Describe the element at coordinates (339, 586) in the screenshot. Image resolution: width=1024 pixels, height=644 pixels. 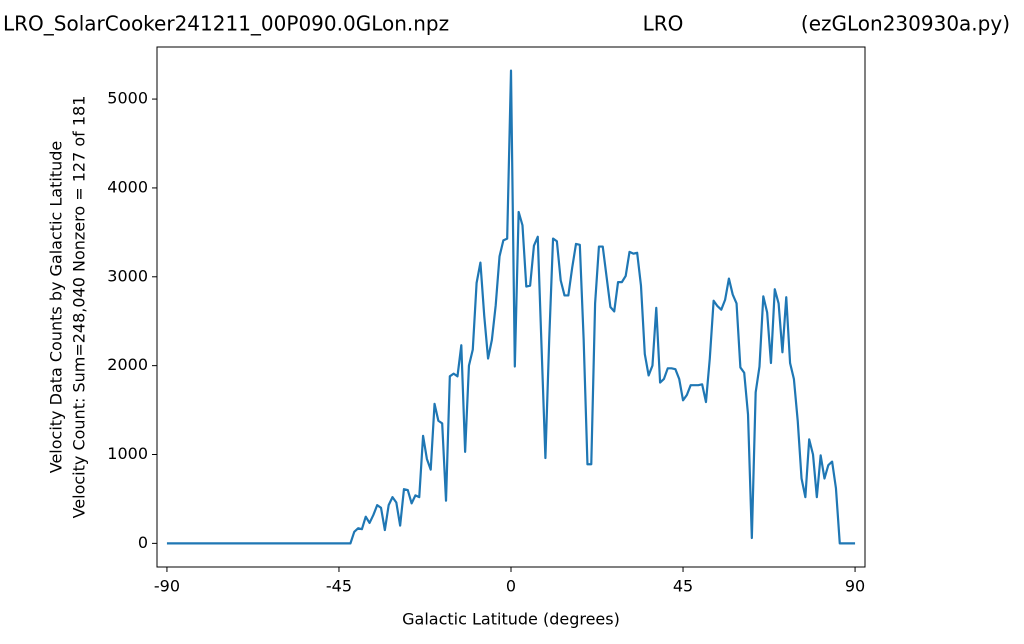
I see `x-tick-label: -45` at that location.